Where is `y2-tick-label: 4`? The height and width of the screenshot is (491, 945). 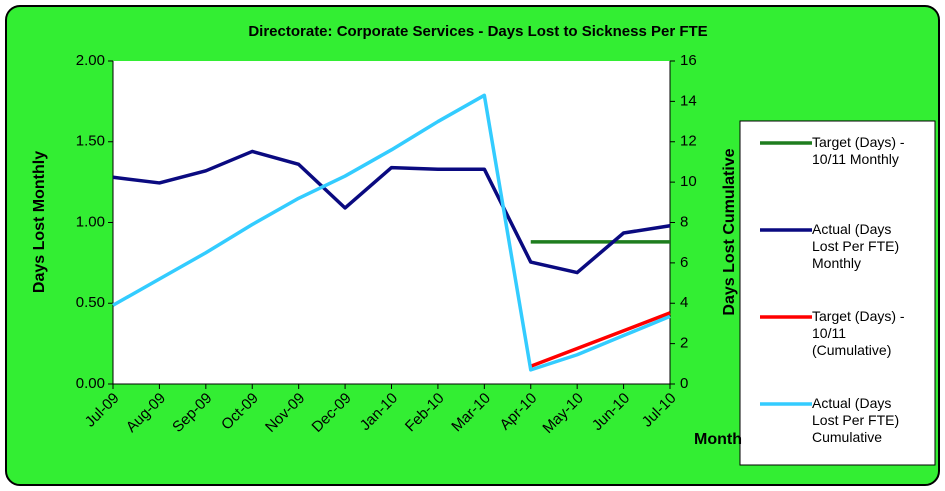
y2-tick-label: 4 is located at coordinates (684, 302).